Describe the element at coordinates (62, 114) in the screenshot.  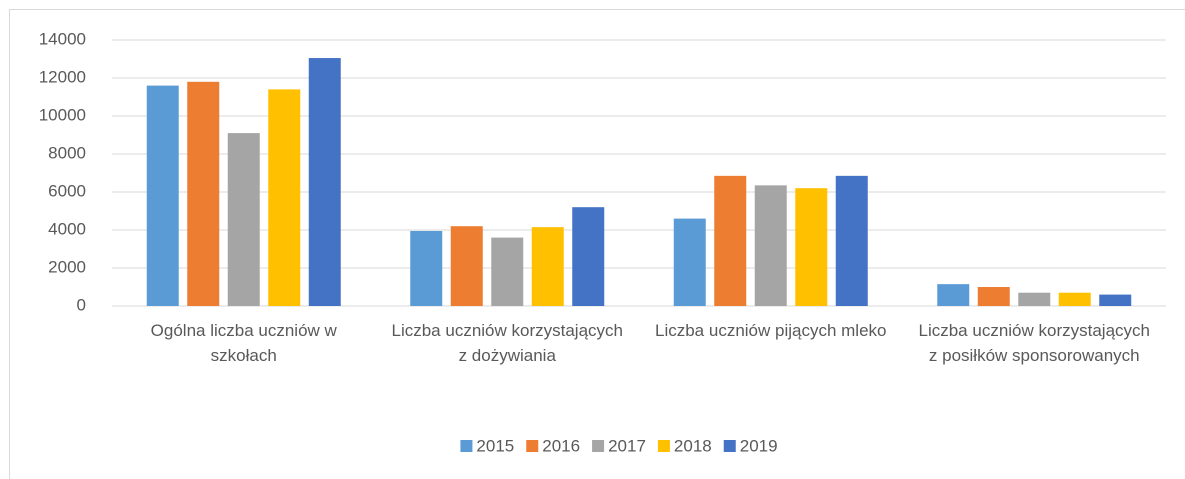
I see `y-tick-label: 10000` at that location.